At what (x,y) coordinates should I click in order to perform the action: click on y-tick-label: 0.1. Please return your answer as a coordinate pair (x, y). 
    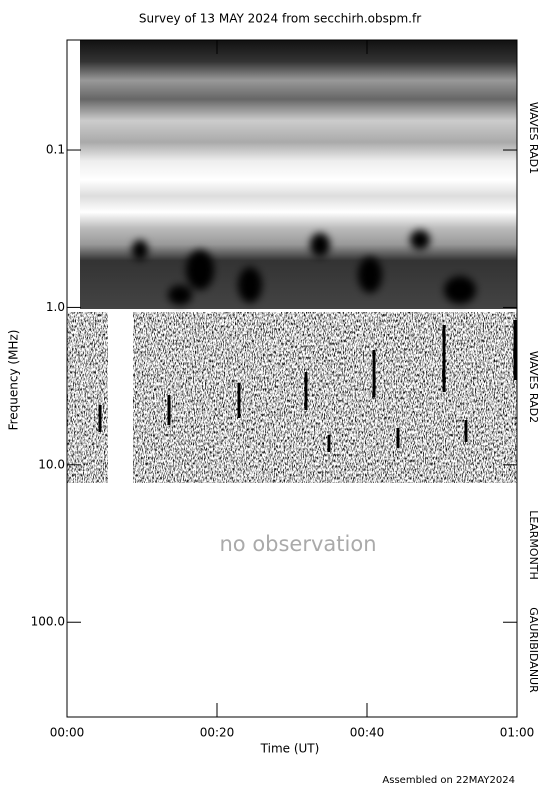
    Looking at the image, I should click on (55, 150).